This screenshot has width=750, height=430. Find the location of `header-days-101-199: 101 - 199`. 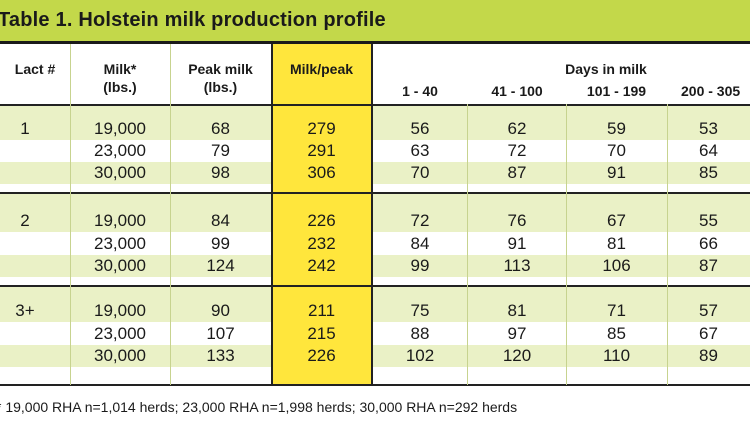

header-days-101-199: 101 - 199 is located at coordinates (616, 91).